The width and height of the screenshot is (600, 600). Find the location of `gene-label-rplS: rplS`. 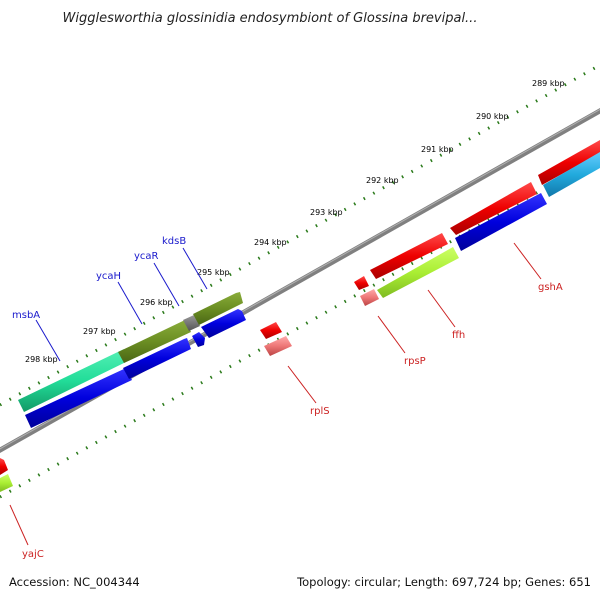

gene-label-rplS: rplS is located at coordinates (320, 411).